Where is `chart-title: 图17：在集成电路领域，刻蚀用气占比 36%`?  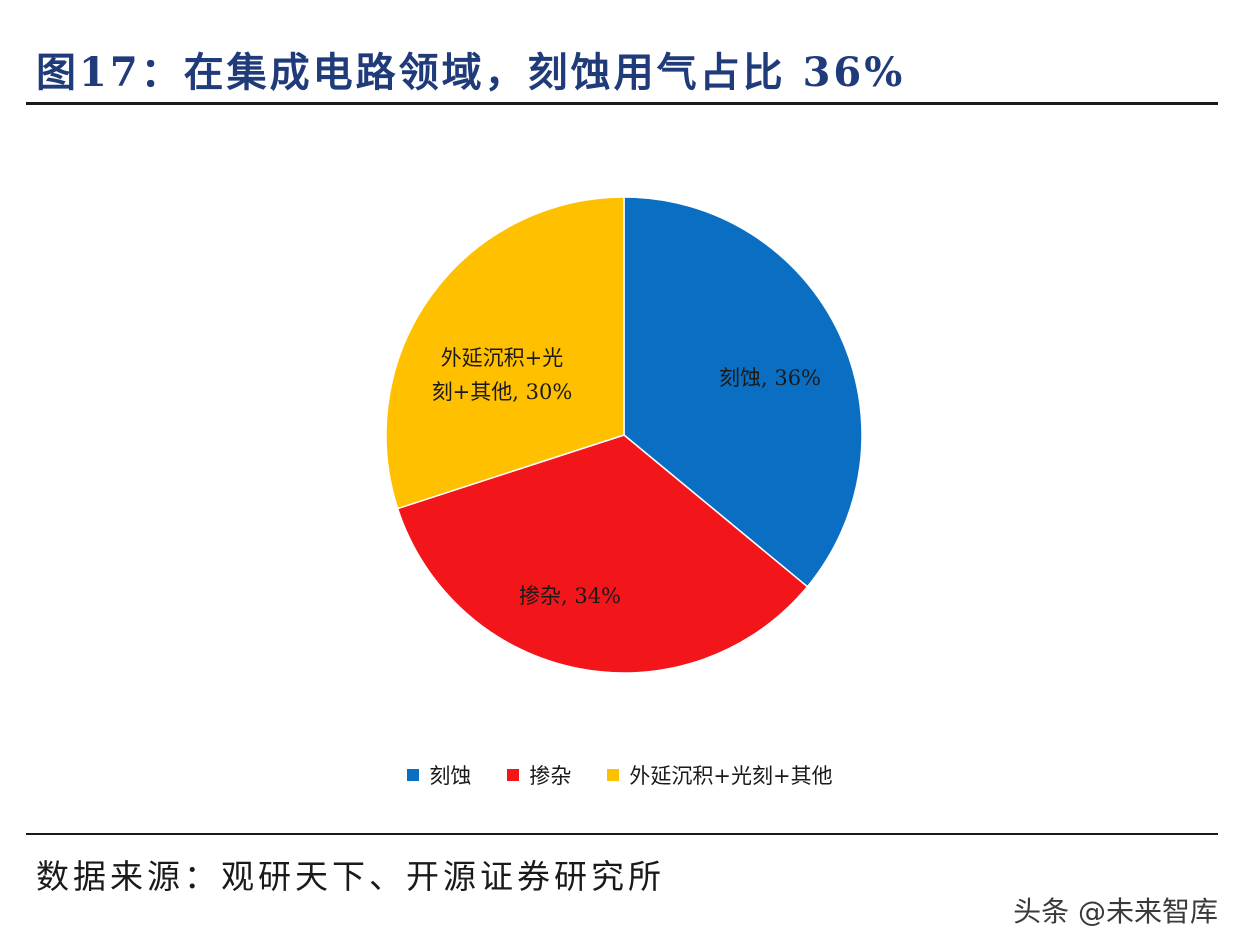
chart-title: 图17：在集成电路领域，刻蚀用气占比 36% is located at coordinates (471, 72).